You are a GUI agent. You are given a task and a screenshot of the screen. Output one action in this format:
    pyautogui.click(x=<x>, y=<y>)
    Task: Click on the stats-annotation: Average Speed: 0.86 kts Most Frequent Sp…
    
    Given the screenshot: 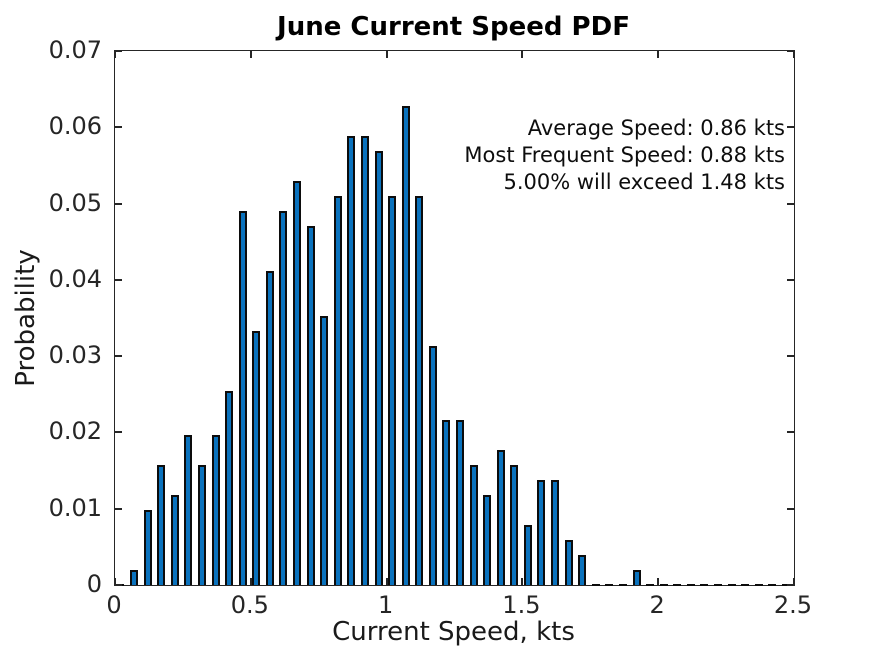 What is the action you would take?
    pyautogui.click(x=624, y=155)
    